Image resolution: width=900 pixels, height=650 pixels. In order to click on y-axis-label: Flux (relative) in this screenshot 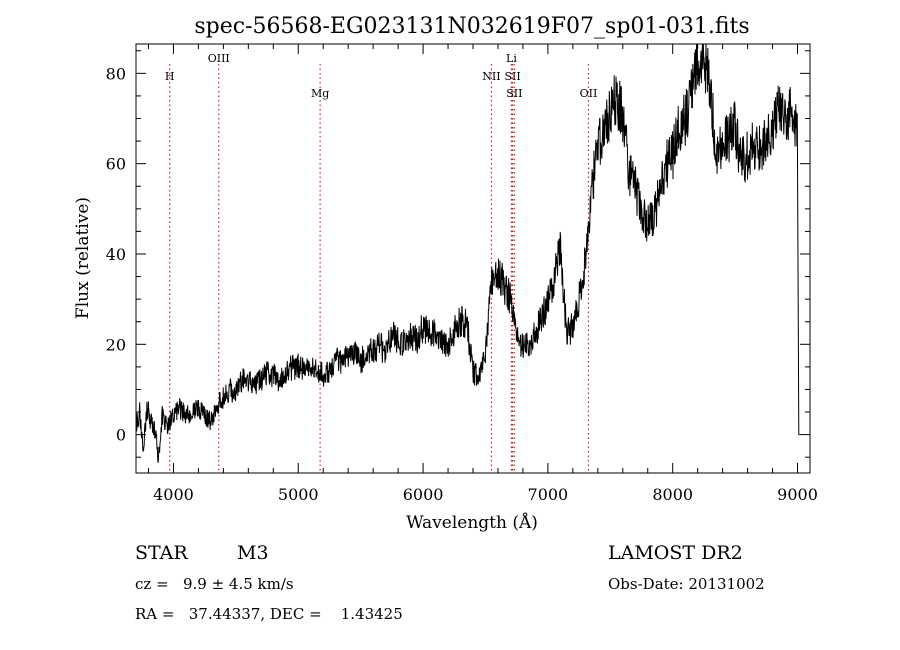, I will do `click(83, 258)`.